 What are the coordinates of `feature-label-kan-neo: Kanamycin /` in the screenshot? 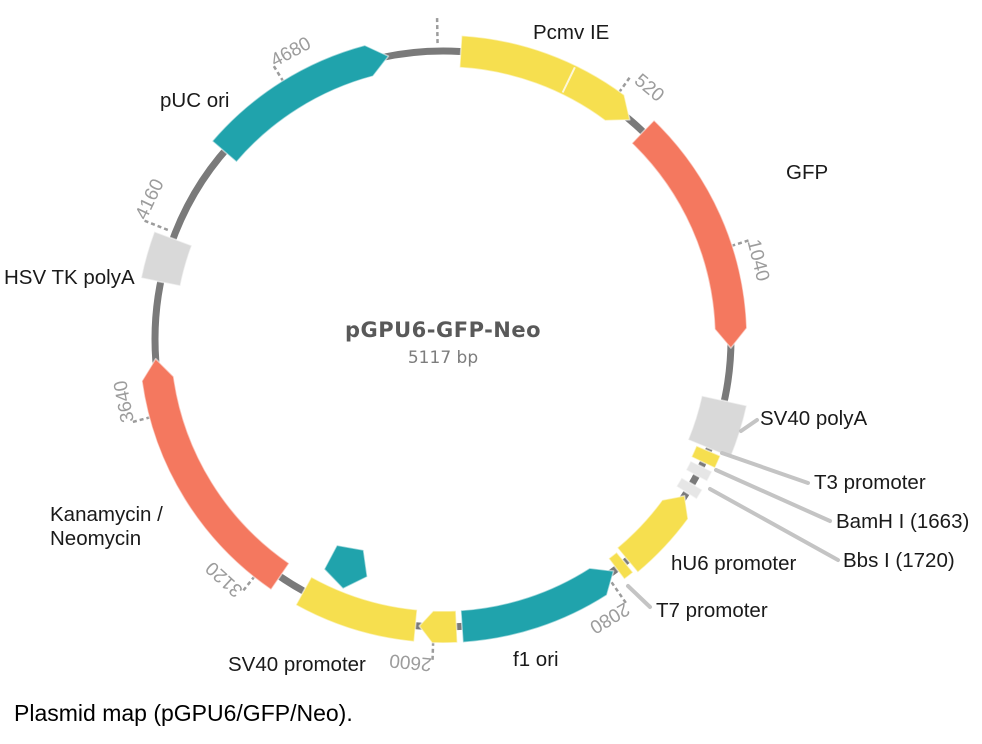 It's located at (106, 514).